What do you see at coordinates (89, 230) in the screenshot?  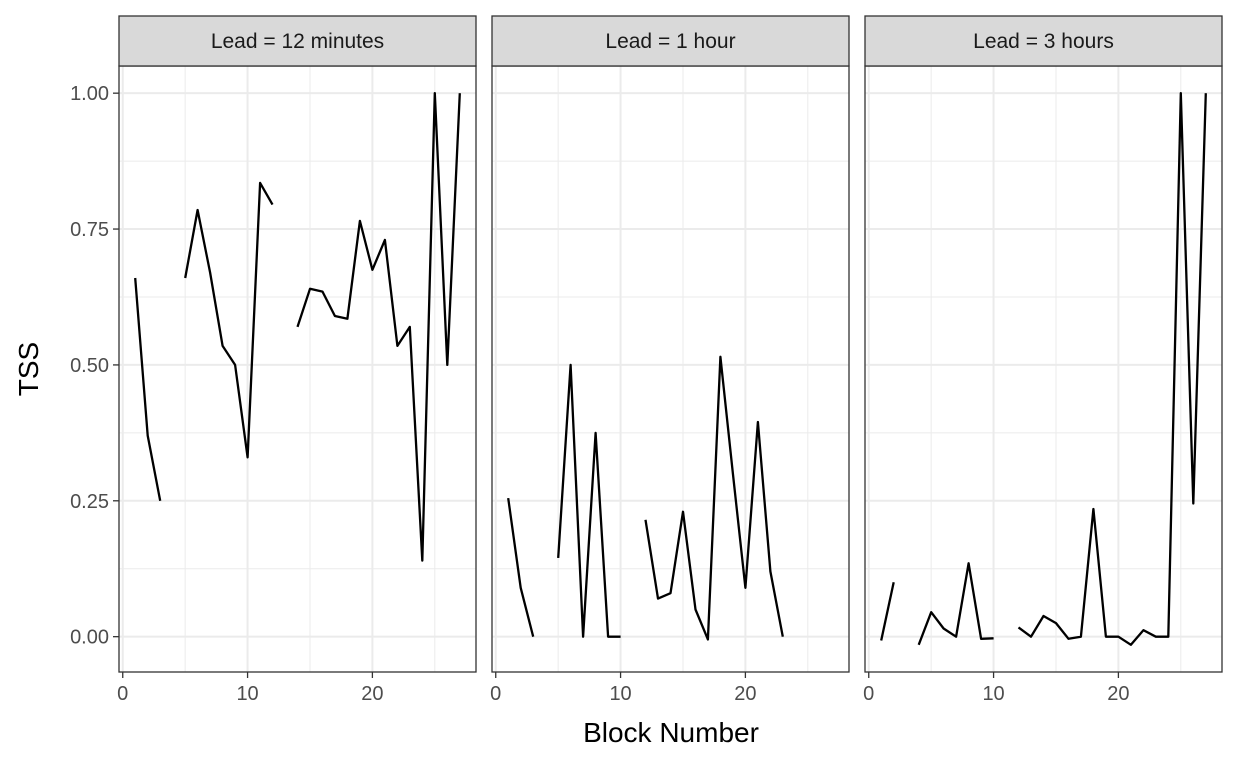 I see `y-tick-label: 0.75` at bounding box center [89, 230].